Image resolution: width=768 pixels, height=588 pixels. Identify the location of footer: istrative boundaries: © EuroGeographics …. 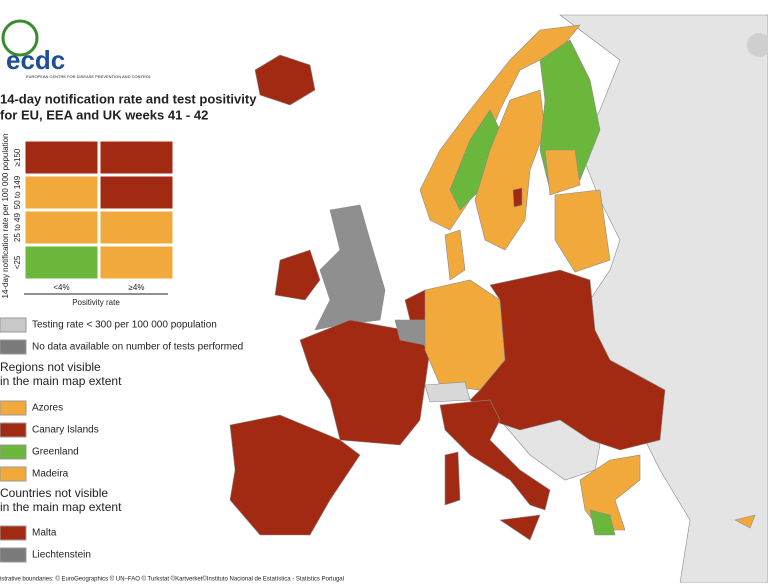
(172, 579).